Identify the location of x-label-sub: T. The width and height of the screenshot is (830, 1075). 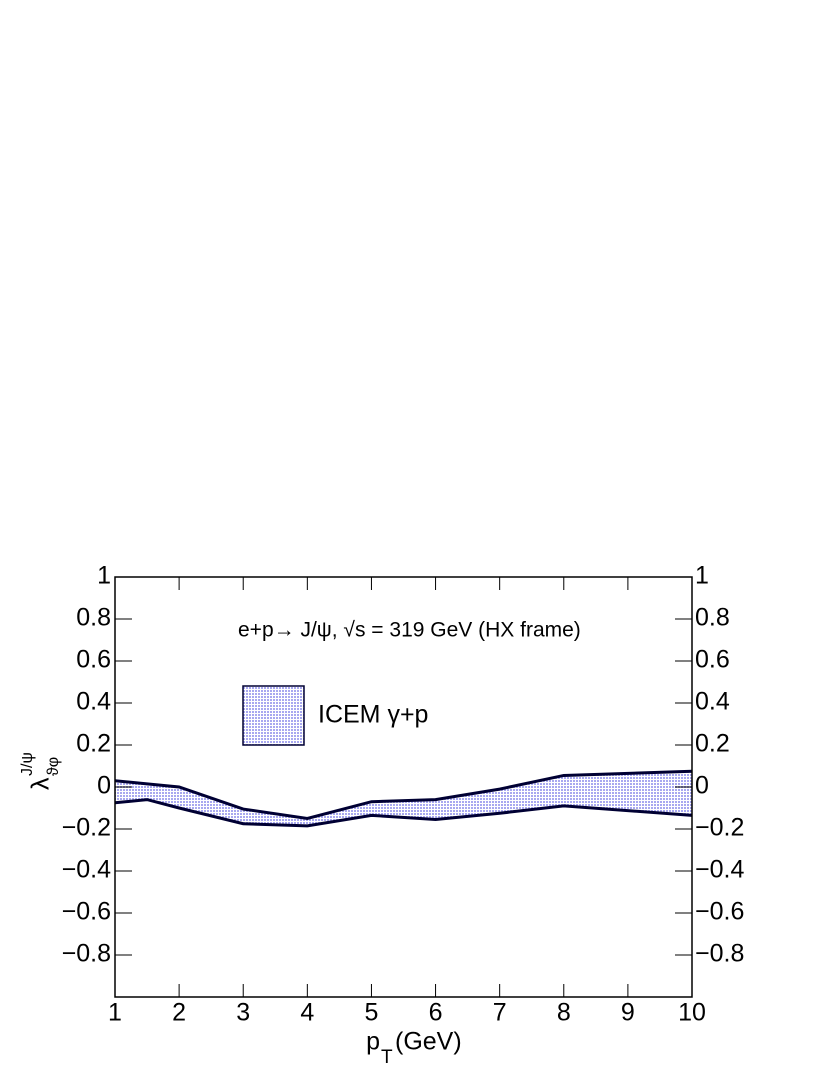
(387, 1057).